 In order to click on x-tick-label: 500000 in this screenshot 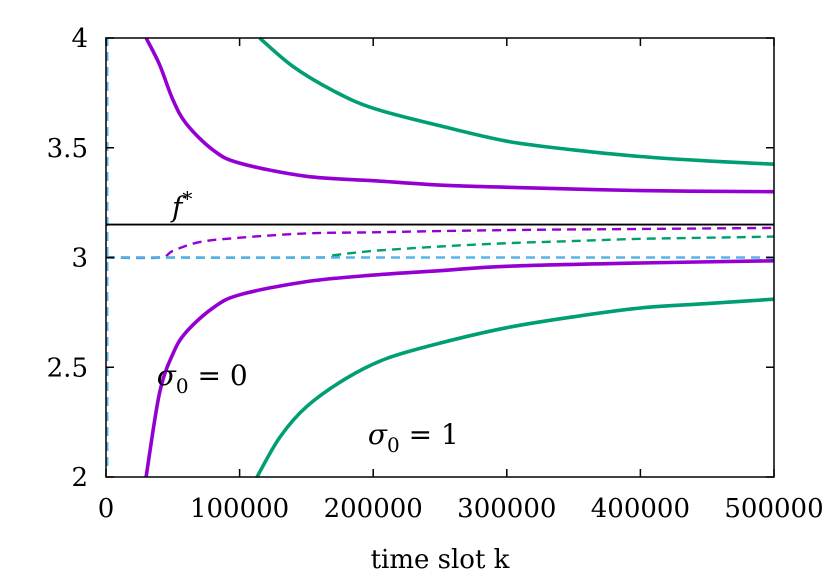, I will do `click(773, 509)`.